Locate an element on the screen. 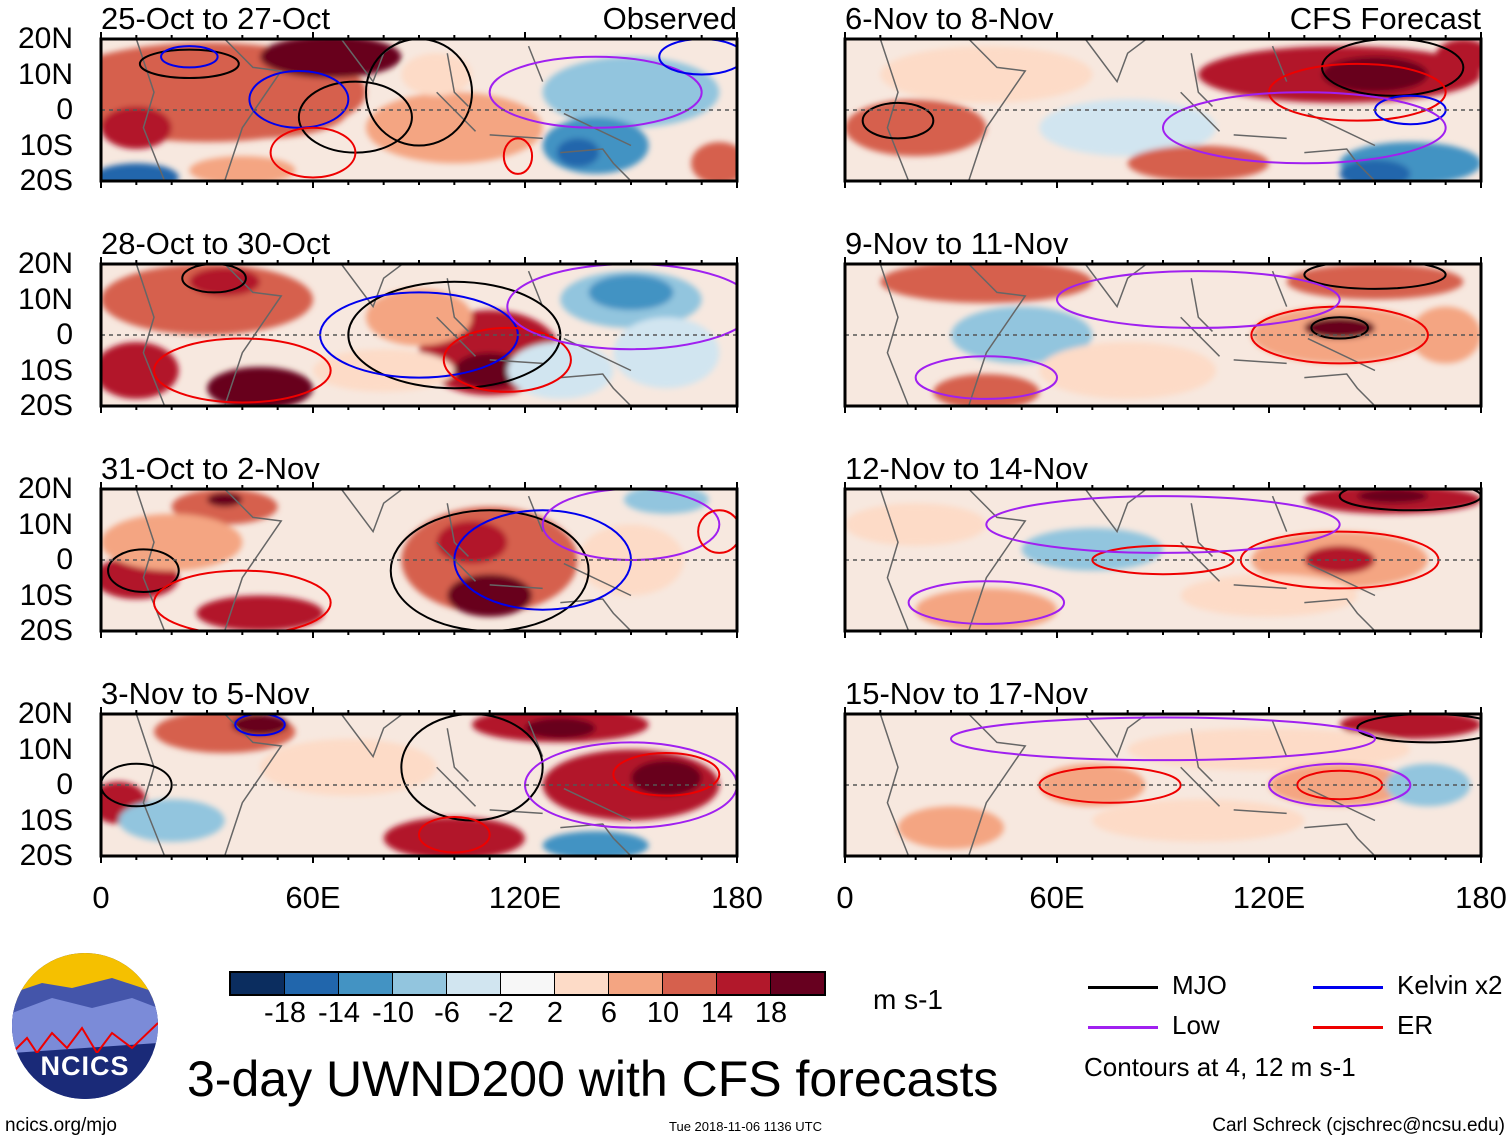  colorbar-tick-label: 2 is located at coordinates (555, 1013).